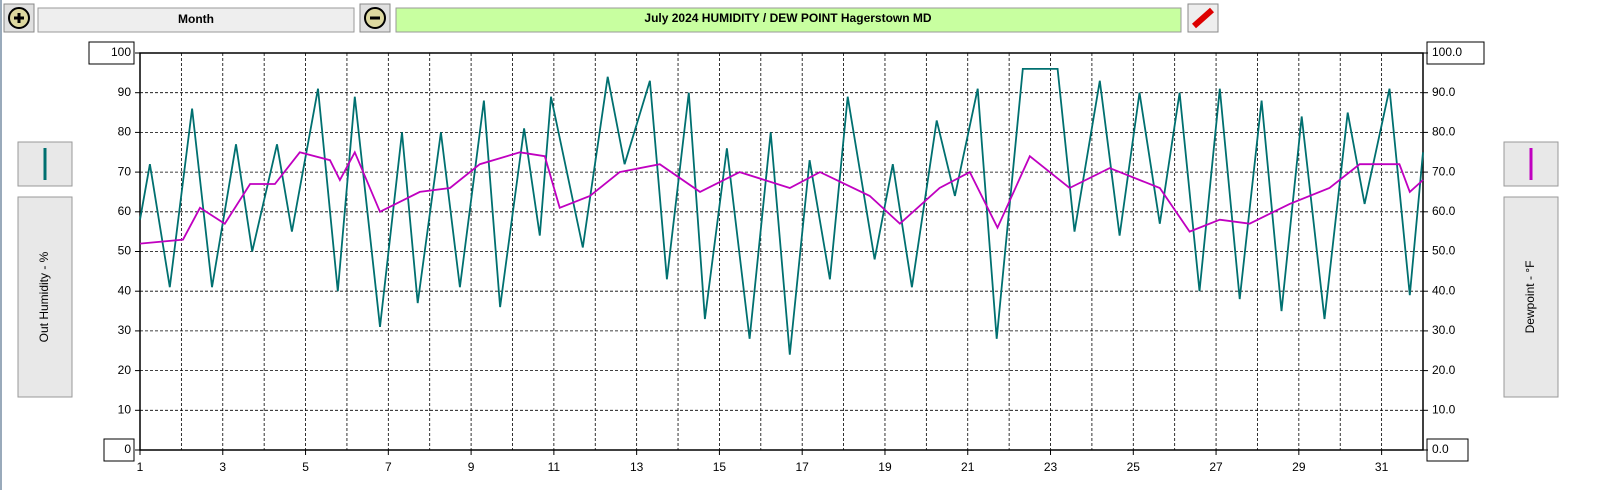  I want to click on y-tick-label: 100, so click(121, 52).